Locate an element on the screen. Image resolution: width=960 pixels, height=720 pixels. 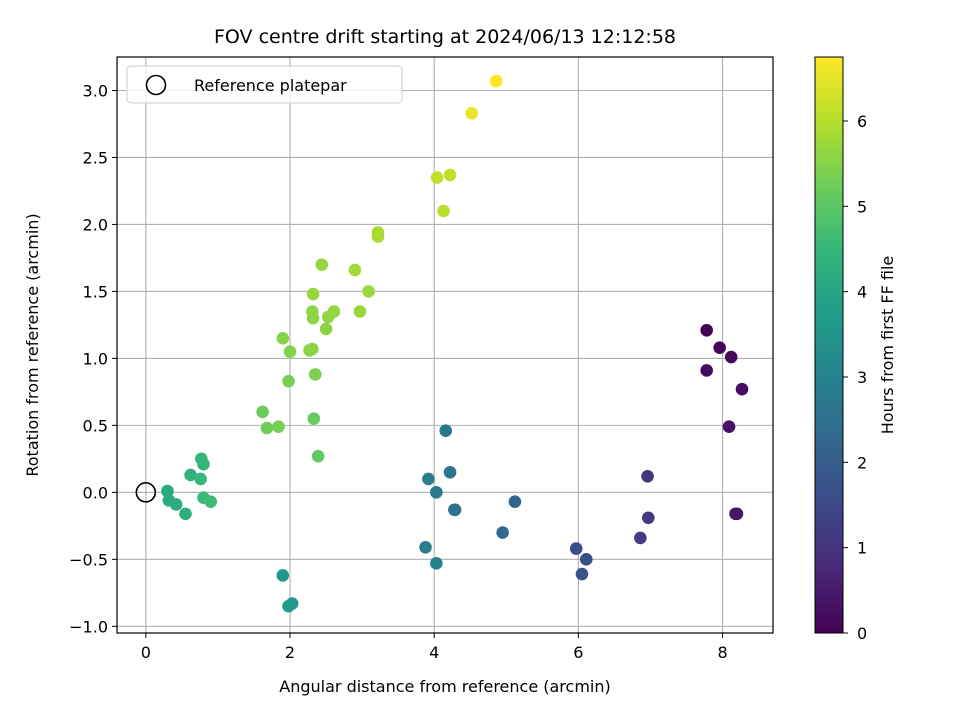
y-axis-ticks: −1.0 −0.5 0.0 0.5 1.0 1.5 2.0 2.5 3.0 is located at coordinates (93, 358).